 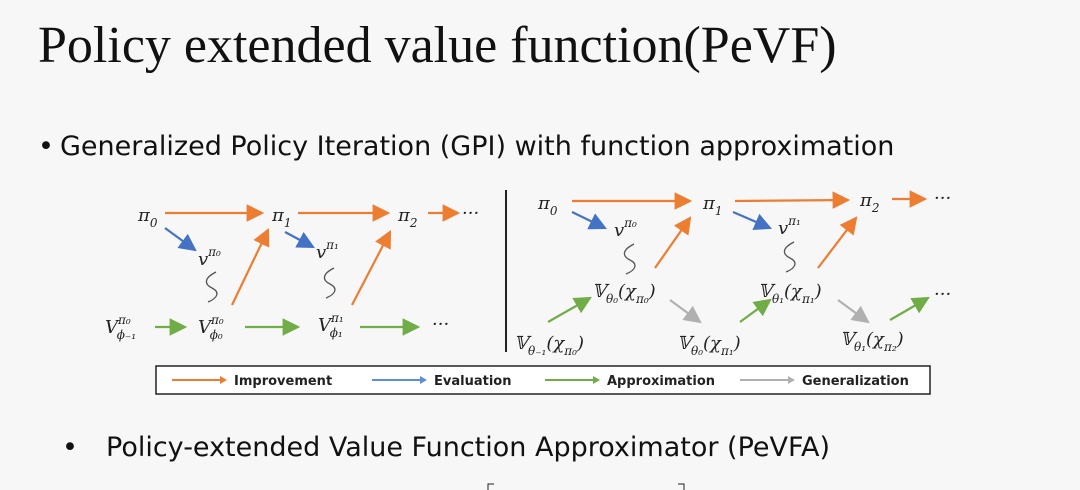 I want to click on node-sub: ϕ₋₁, so click(x=126, y=335).